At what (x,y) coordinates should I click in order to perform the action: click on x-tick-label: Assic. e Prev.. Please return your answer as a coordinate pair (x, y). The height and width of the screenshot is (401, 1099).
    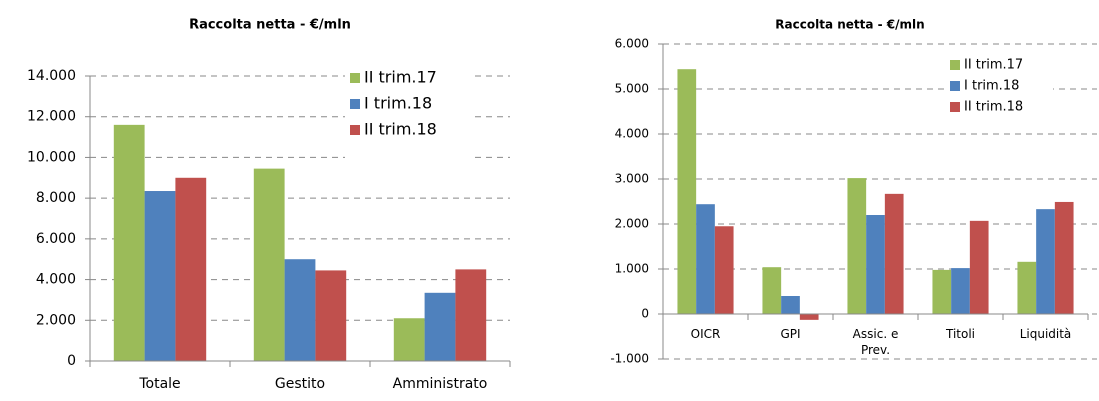
    Looking at the image, I should click on (875, 342).